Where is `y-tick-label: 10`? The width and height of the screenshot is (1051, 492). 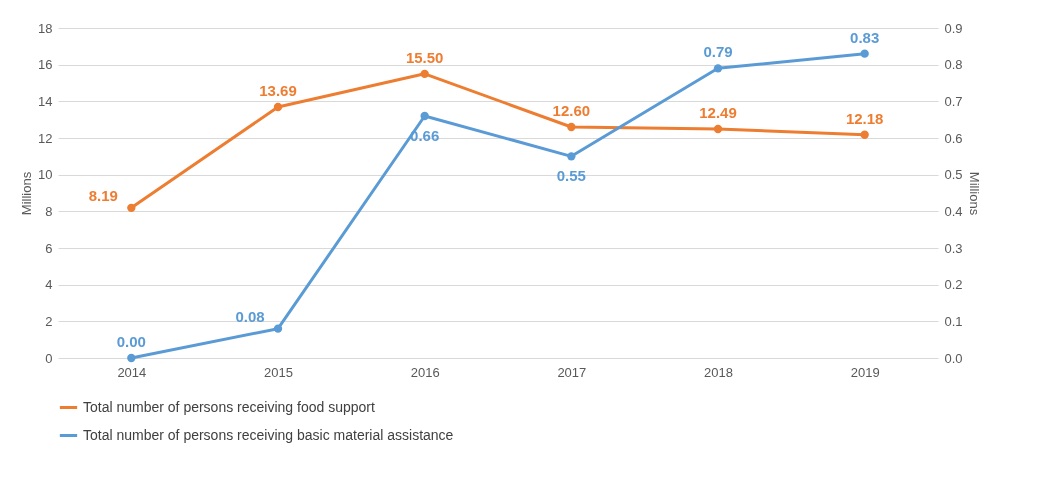
y-tick-label: 10 is located at coordinates (45, 175).